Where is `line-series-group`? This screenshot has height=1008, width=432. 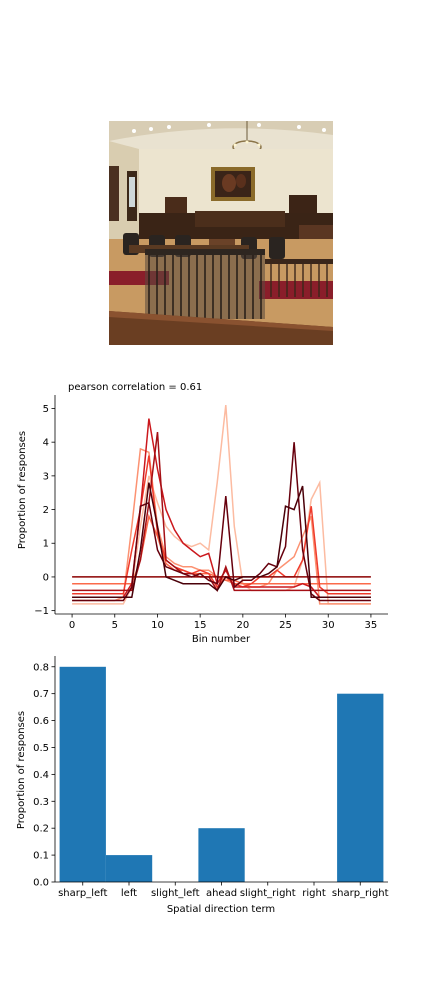
line-series-group is located at coordinates (221, 505).